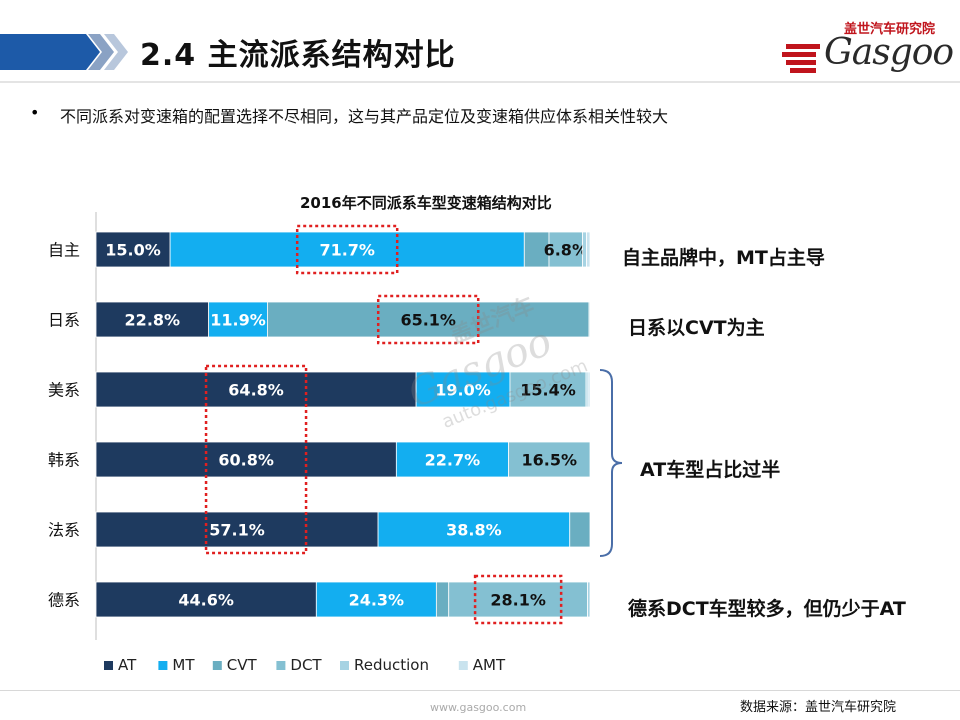  I want to click on legend-label-cvt: CVT, so click(242, 665).